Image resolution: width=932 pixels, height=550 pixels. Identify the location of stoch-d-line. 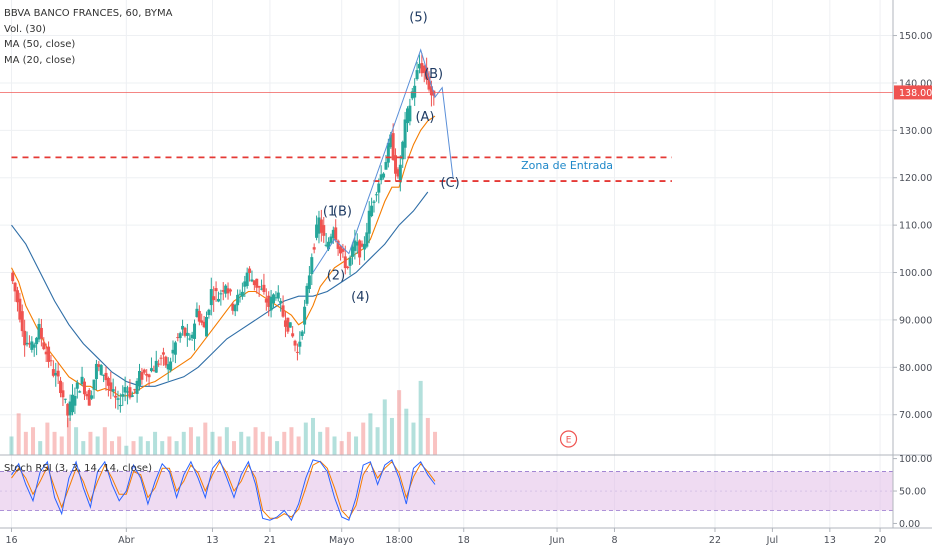
(223, 490).